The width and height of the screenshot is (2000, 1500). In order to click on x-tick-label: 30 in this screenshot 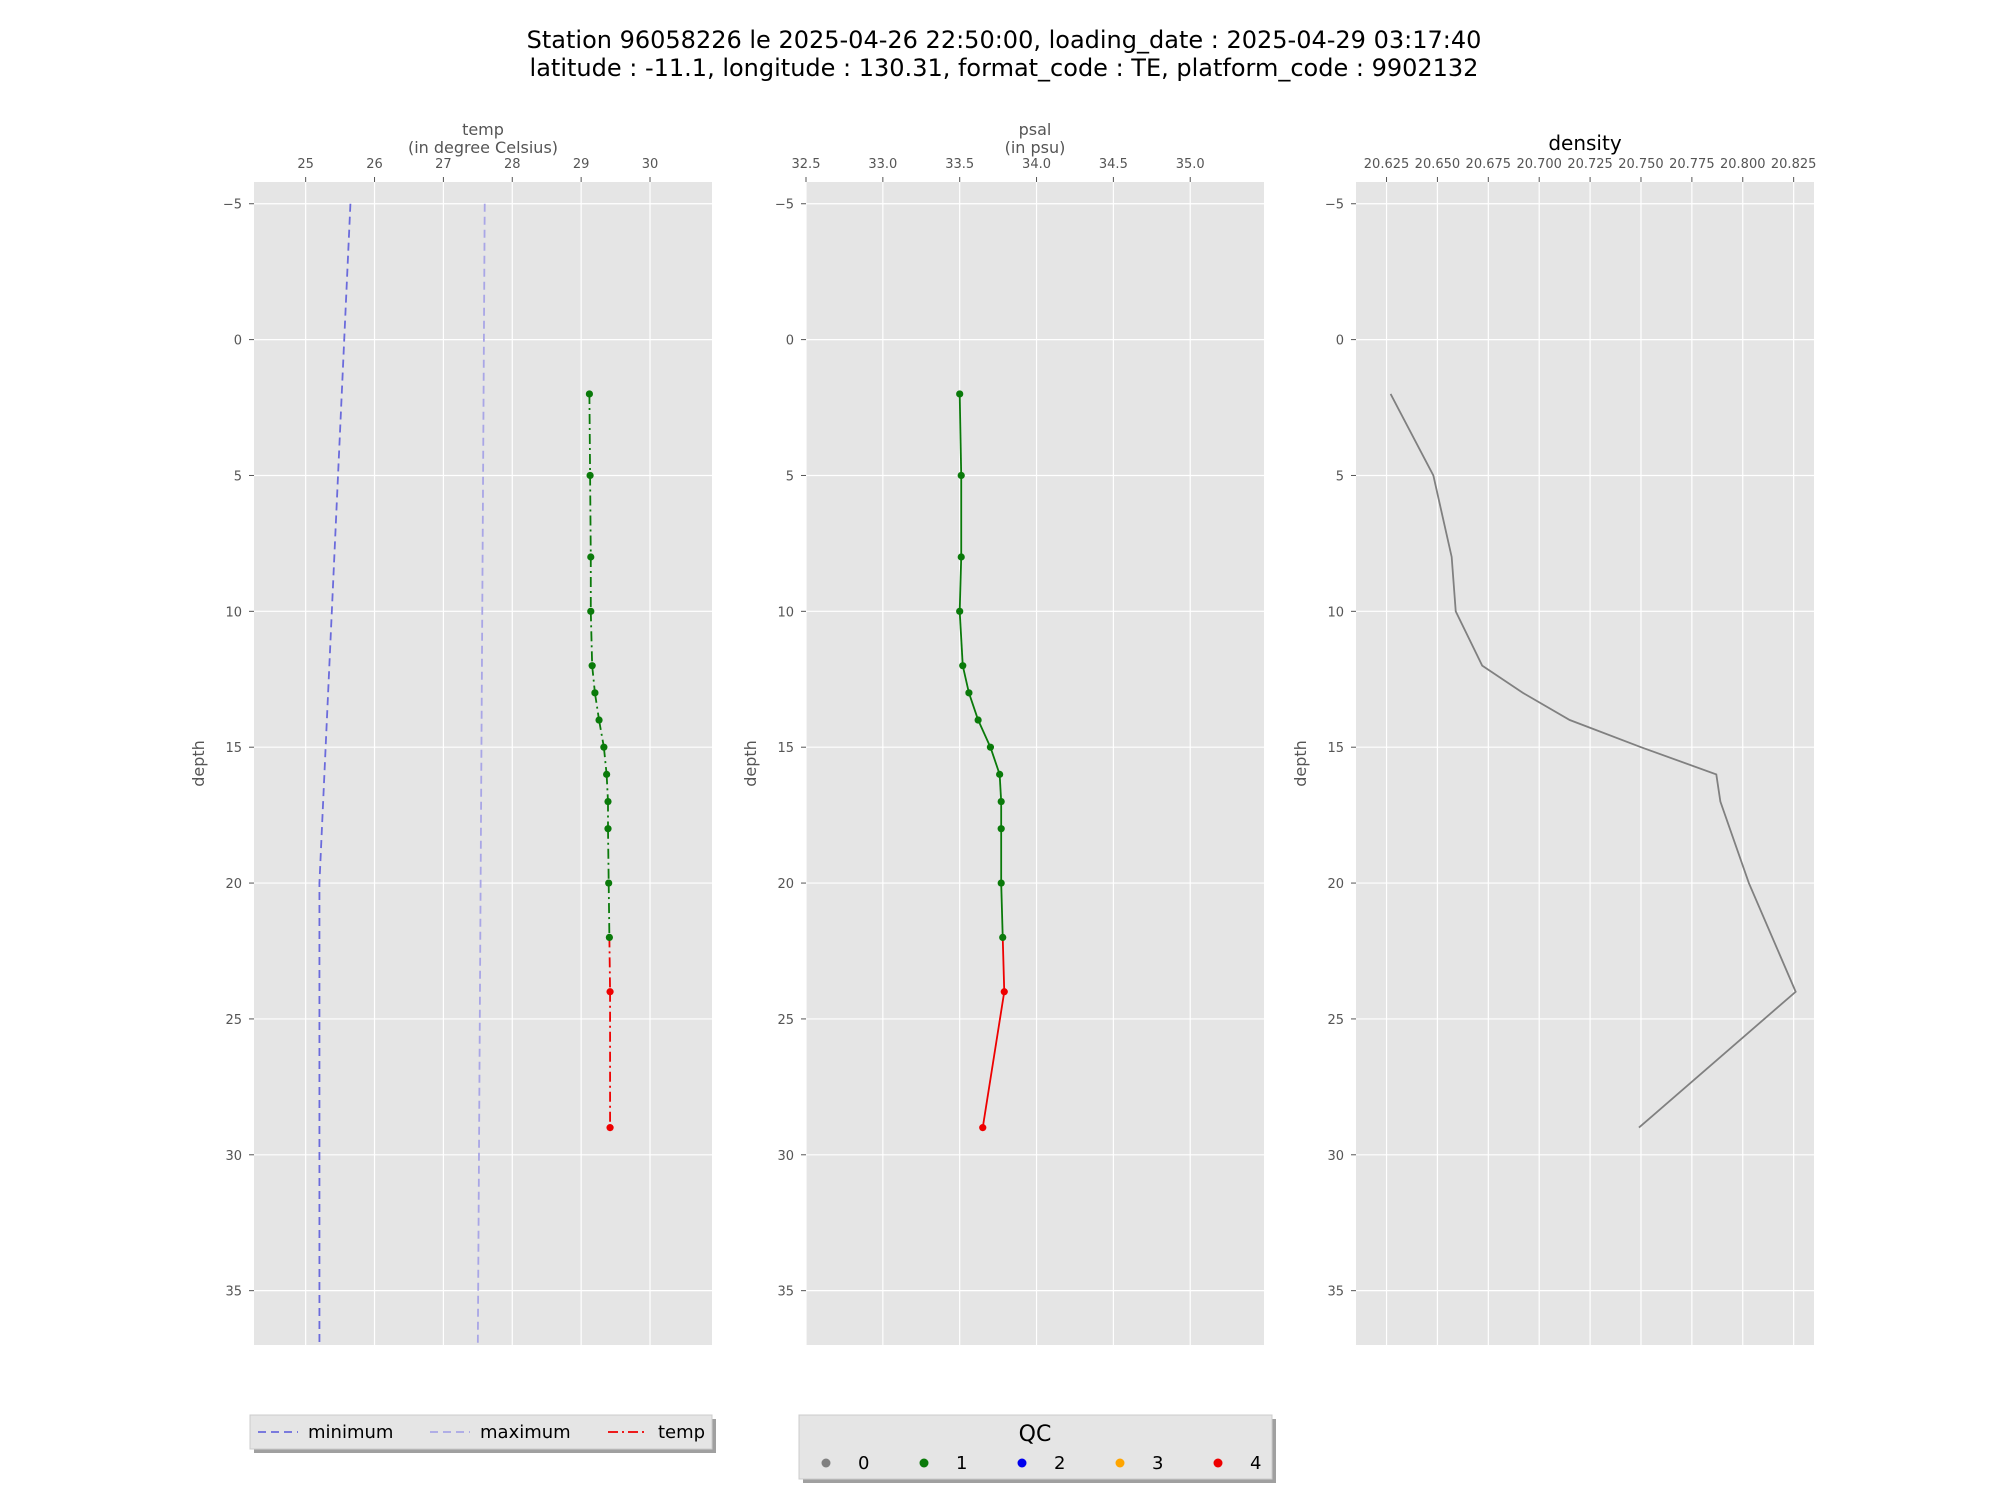, I will do `click(650, 164)`.